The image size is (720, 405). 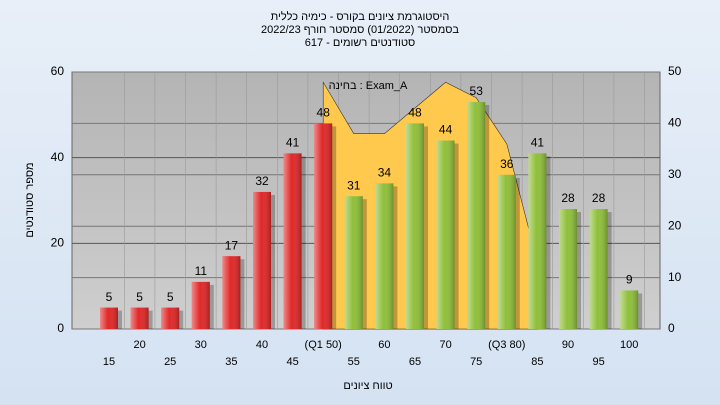 What do you see at coordinates (60, 328) in the screenshot?
I see `y-tick-label: 0` at bounding box center [60, 328].